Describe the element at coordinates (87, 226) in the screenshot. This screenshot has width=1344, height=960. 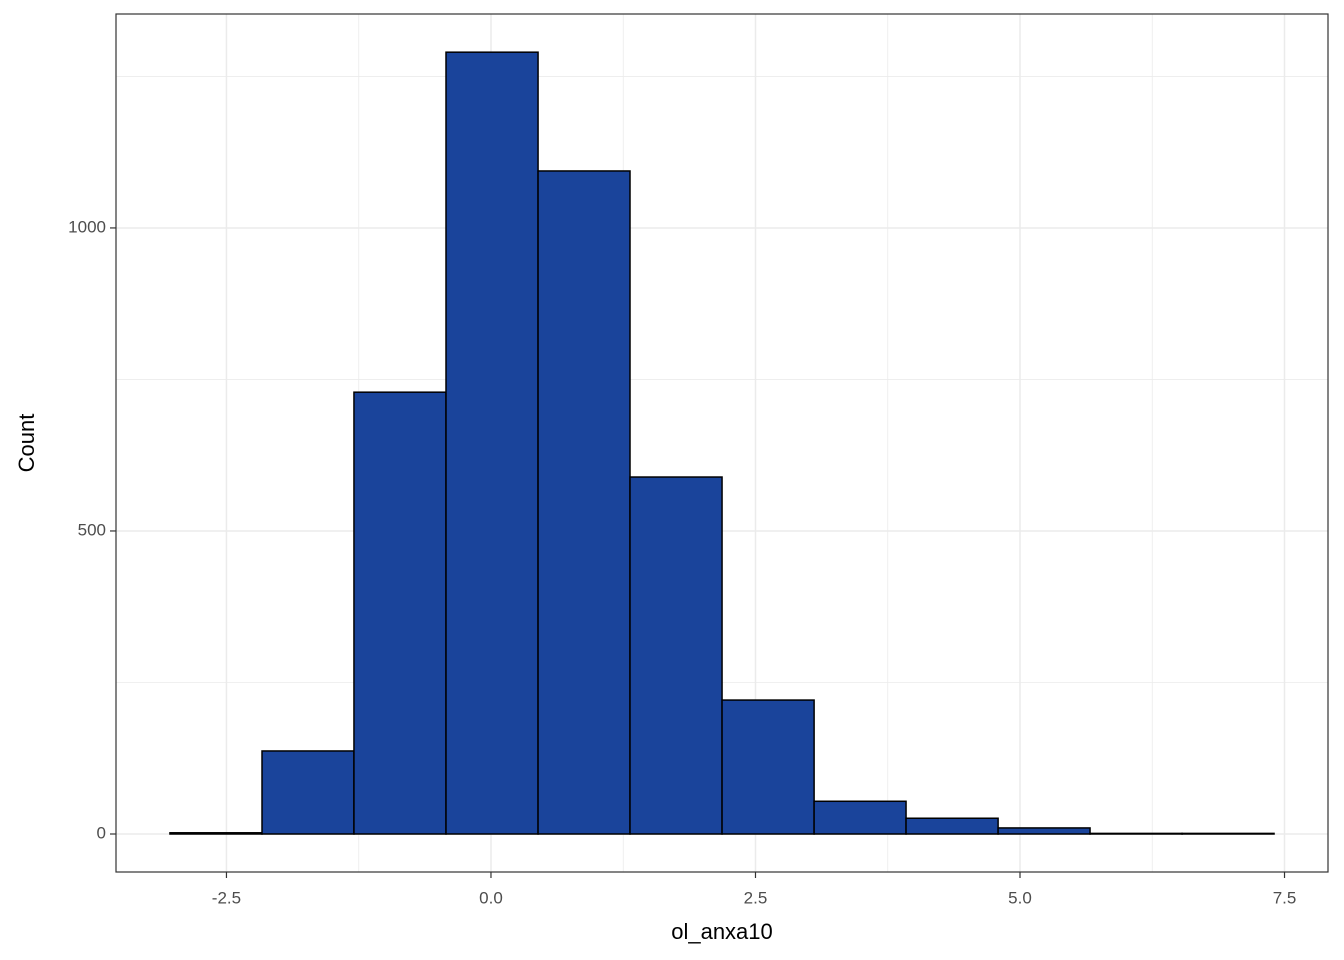
I see `y-tick-label: 1000` at that location.